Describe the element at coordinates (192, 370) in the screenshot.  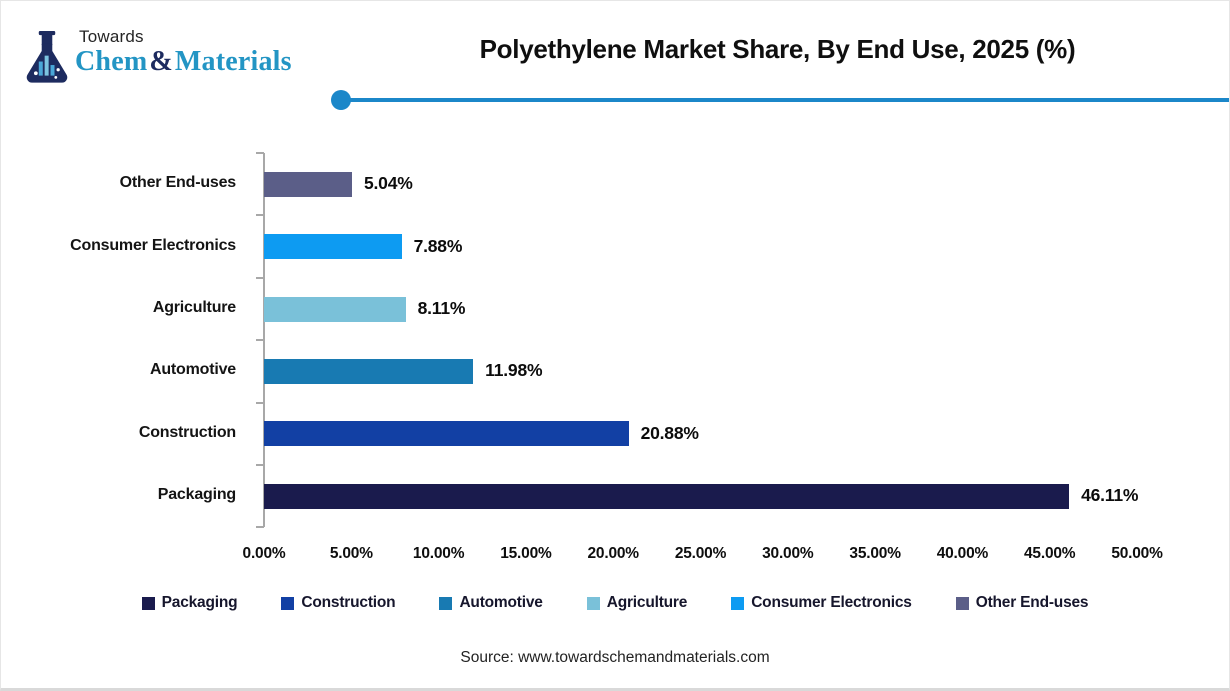
I see `category-label: Automotive` at that location.